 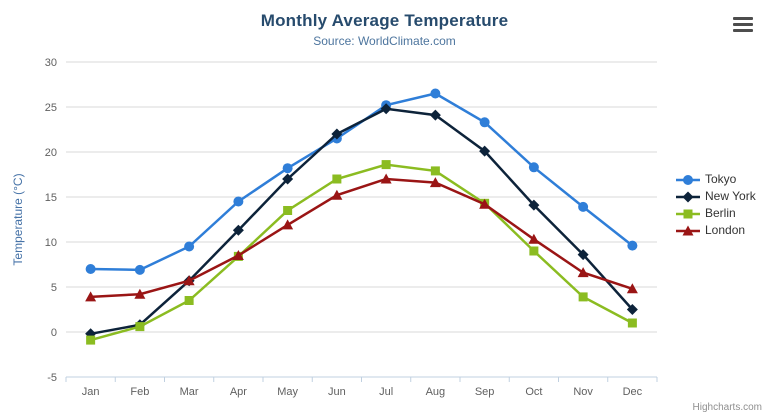 I want to click on legend-item-berlin: Berlin, so click(x=716, y=213).